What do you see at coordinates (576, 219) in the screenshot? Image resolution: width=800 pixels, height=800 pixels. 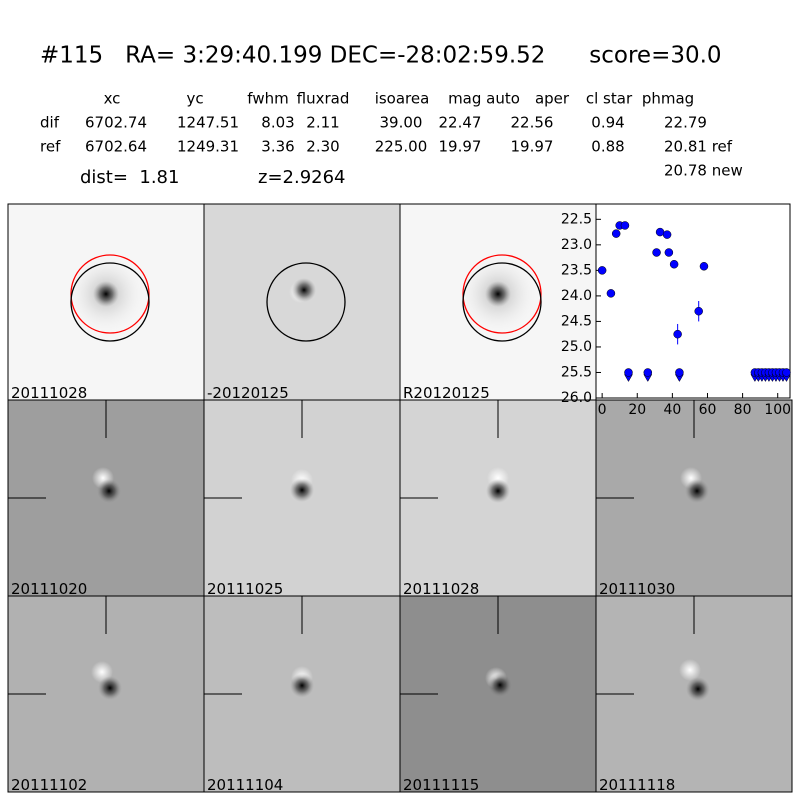 I see `y-tick-label: 22.5` at bounding box center [576, 219].